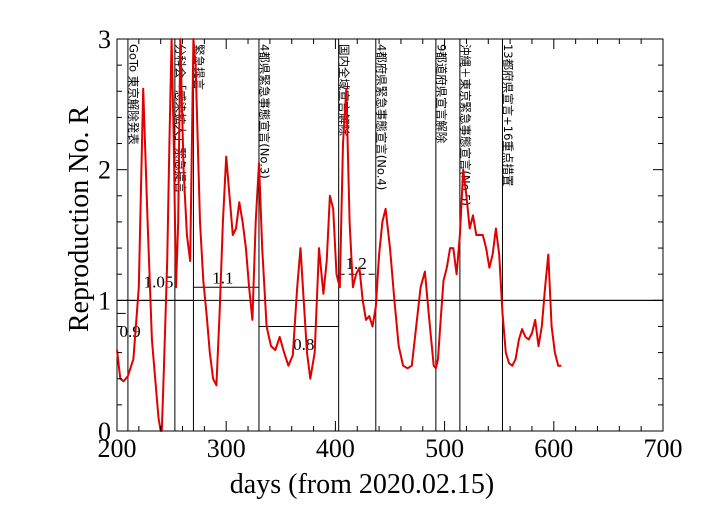  Describe the element at coordinates (553, 448) in the screenshot. I see `x-tick-label-4: 600` at that location.